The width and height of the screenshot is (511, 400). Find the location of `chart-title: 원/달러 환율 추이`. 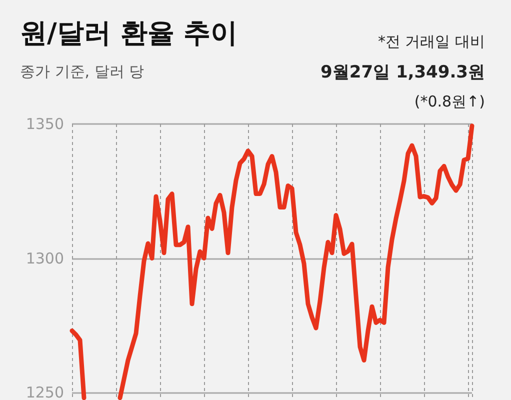

chart-title: 원/달러 환율 추이 is located at coordinates (129, 33).